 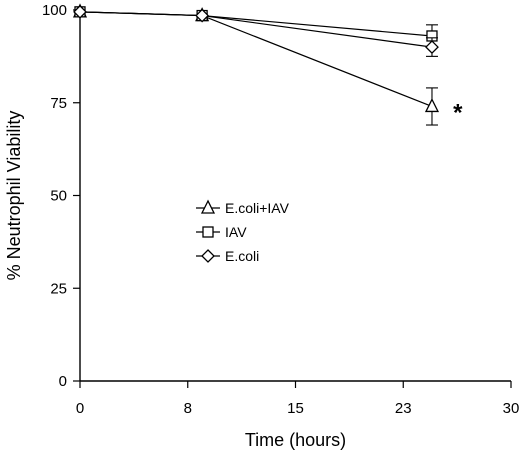 What do you see at coordinates (295, 408) in the screenshot?
I see `x-tick-label: 15` at bounding box center [295, 408].